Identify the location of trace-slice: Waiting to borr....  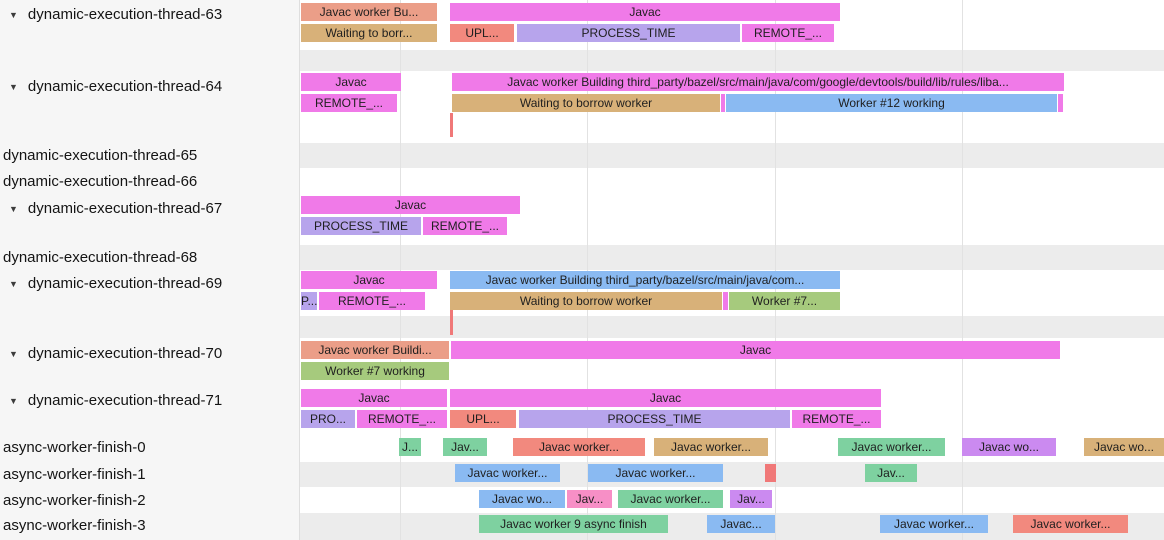
(369, 33).